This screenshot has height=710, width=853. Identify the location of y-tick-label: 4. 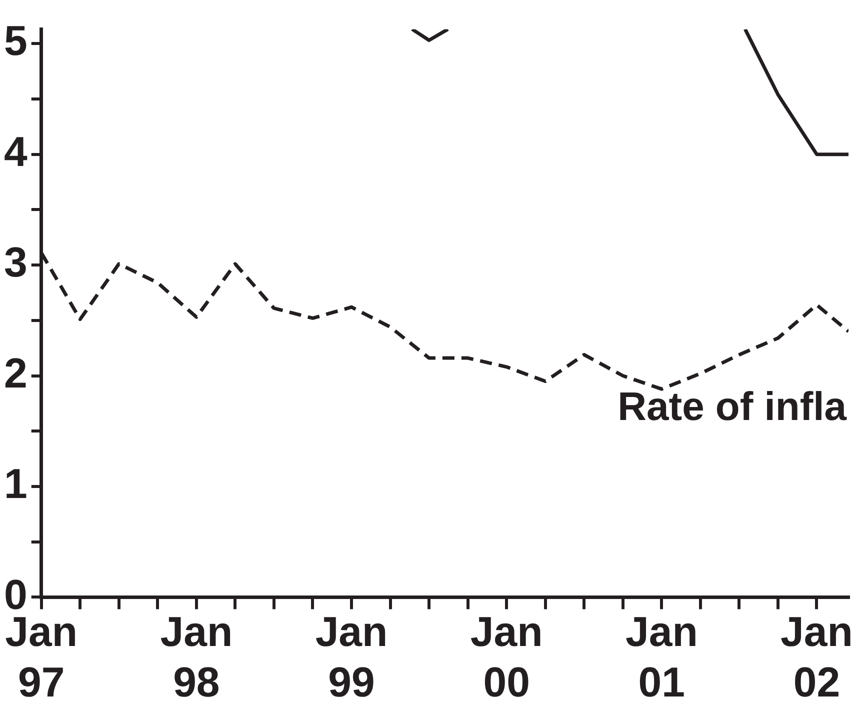
(16, 151).